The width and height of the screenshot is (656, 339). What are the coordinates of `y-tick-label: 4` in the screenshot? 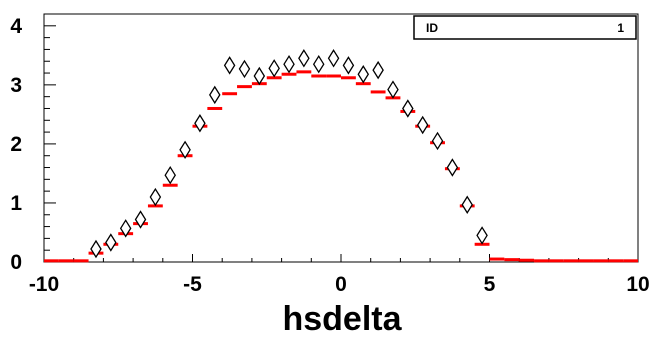 It's located at (16, 26).